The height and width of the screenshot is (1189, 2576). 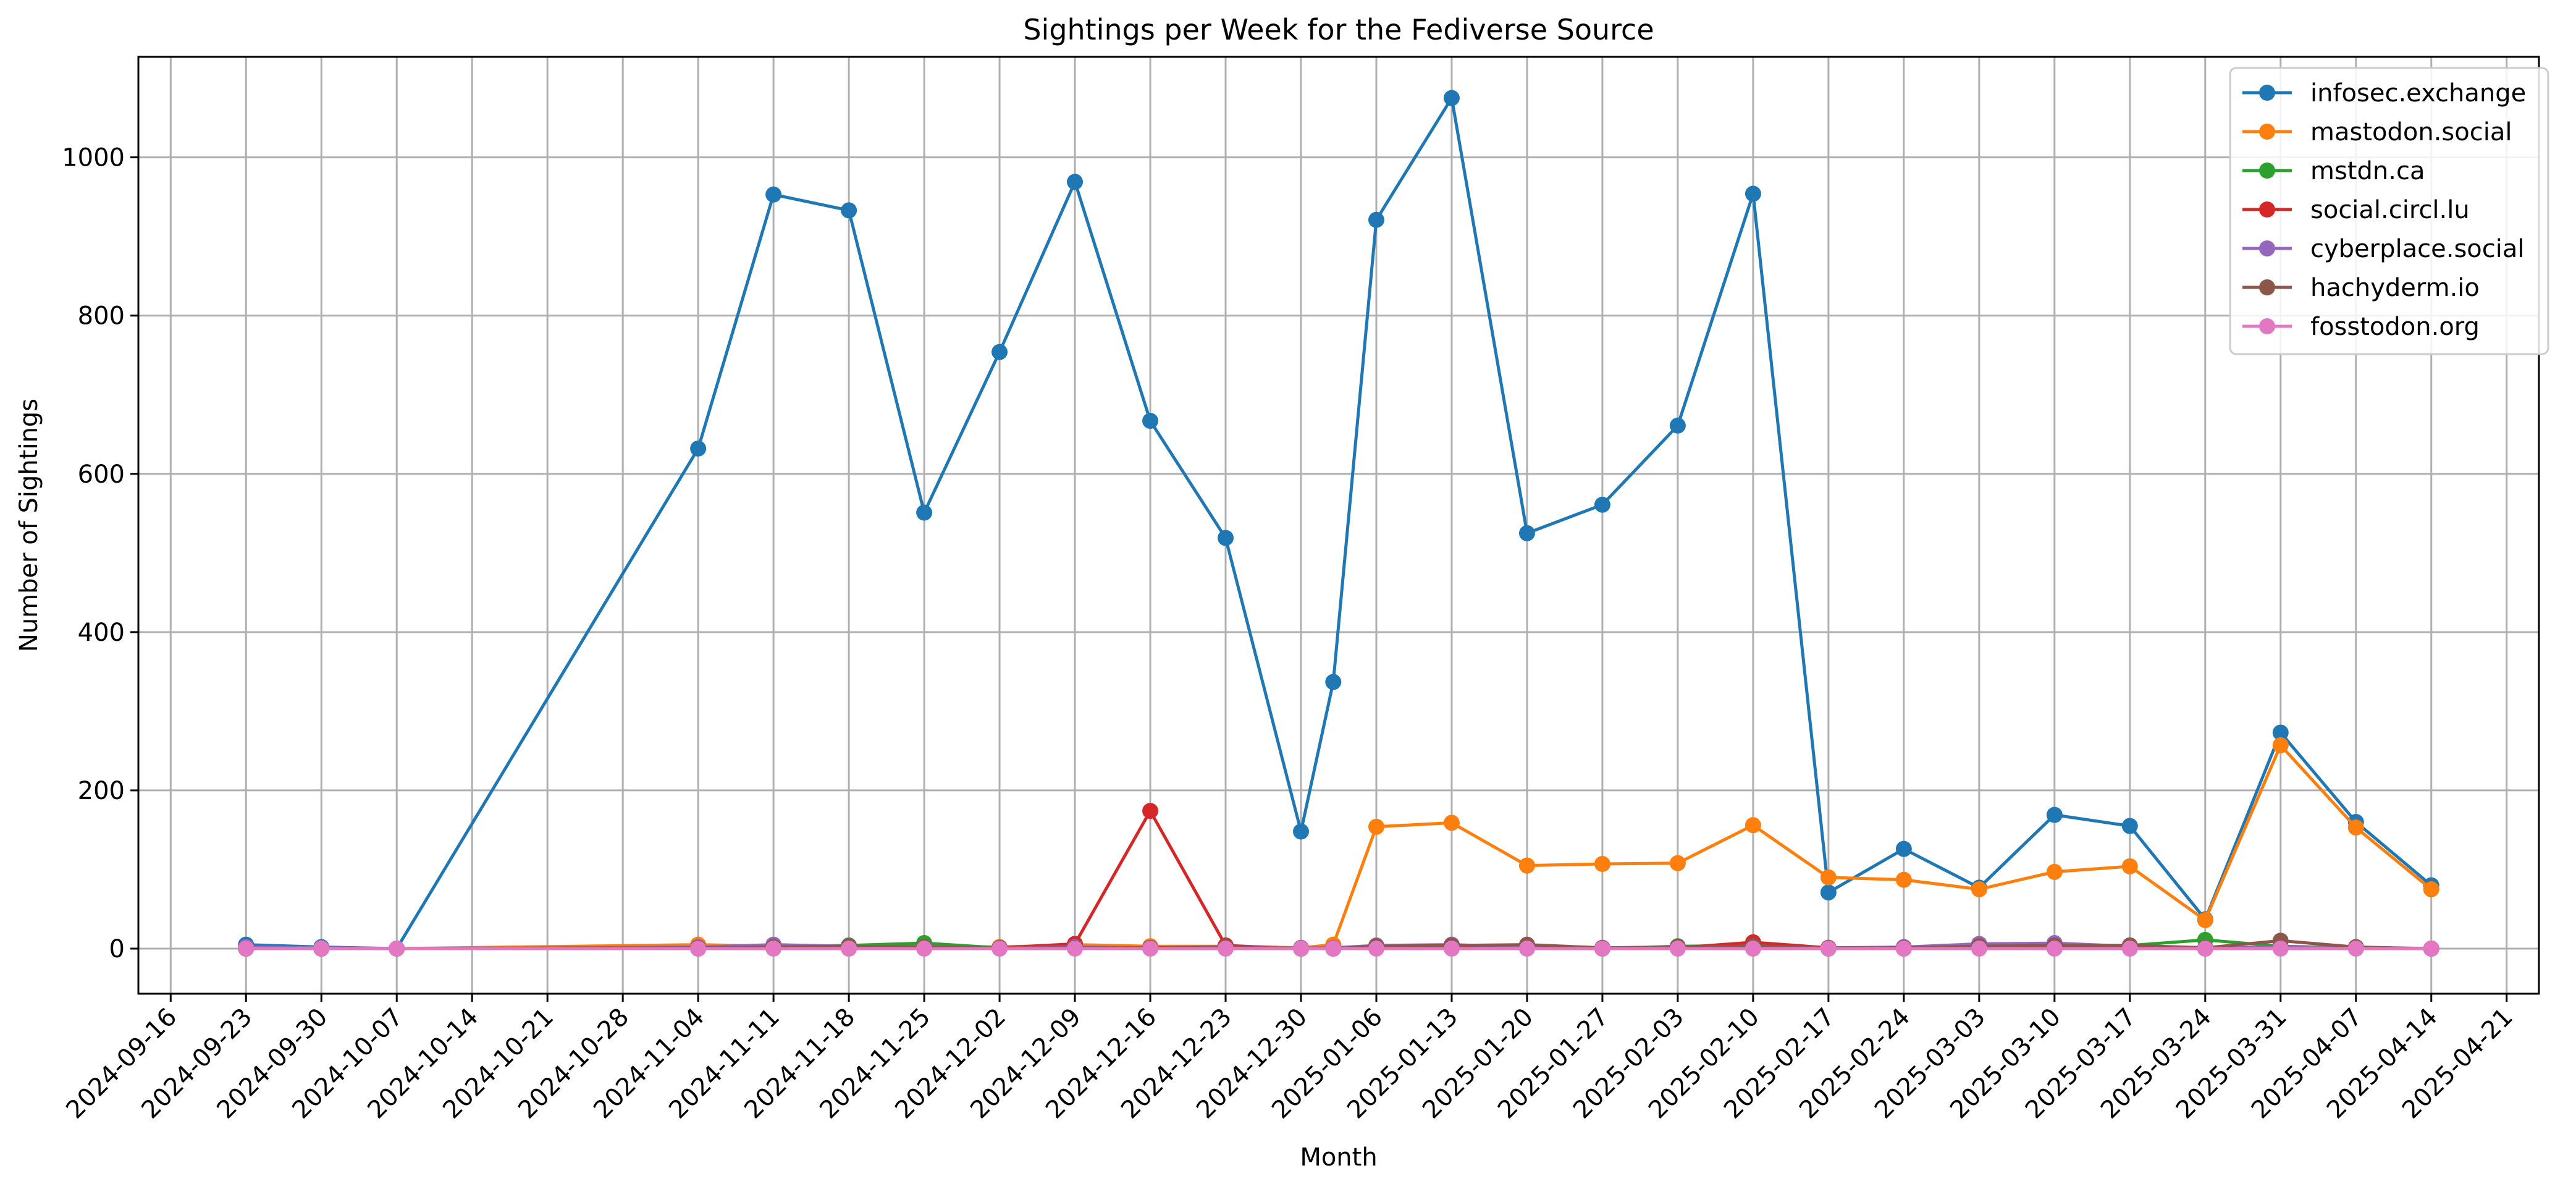 I want to click on legend-item: hachyderm.io, so click(x=2361, y=288).